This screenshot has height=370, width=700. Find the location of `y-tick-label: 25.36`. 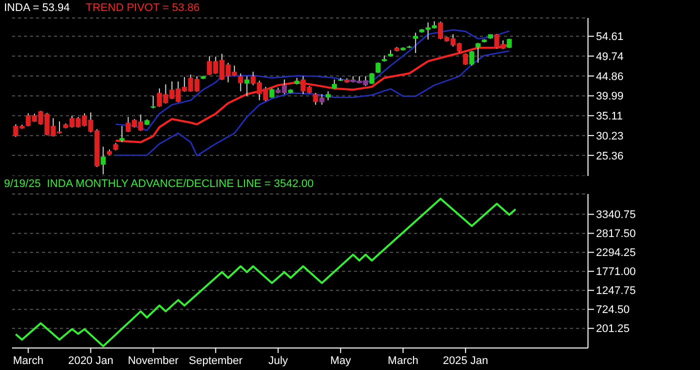

y-tick-label: 25.36 is located at coordinates (610, 156).